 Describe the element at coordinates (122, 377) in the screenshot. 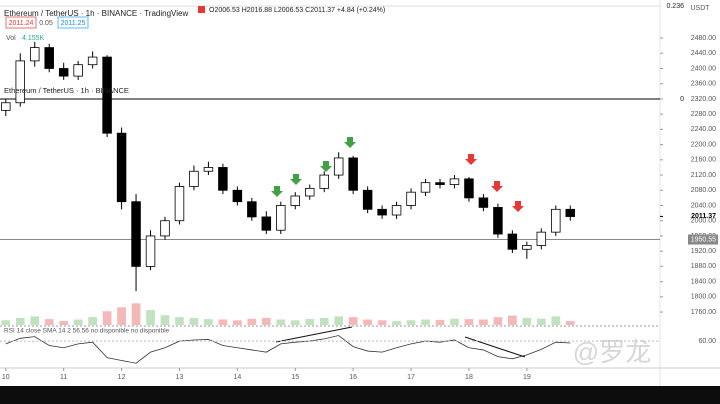

I see `x-tick-label: 12` at that location.